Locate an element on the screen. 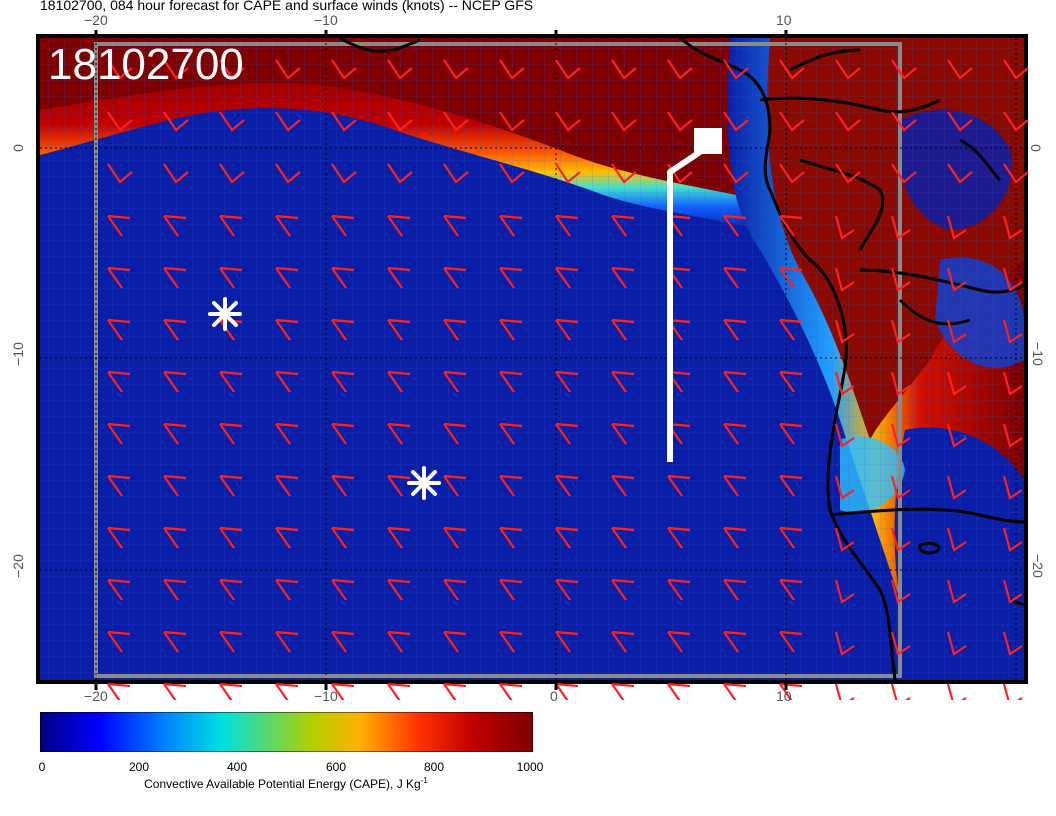 The image size is (1056, 816). lon-label-bottom-2: −10 is located at coordinates (326, 696).